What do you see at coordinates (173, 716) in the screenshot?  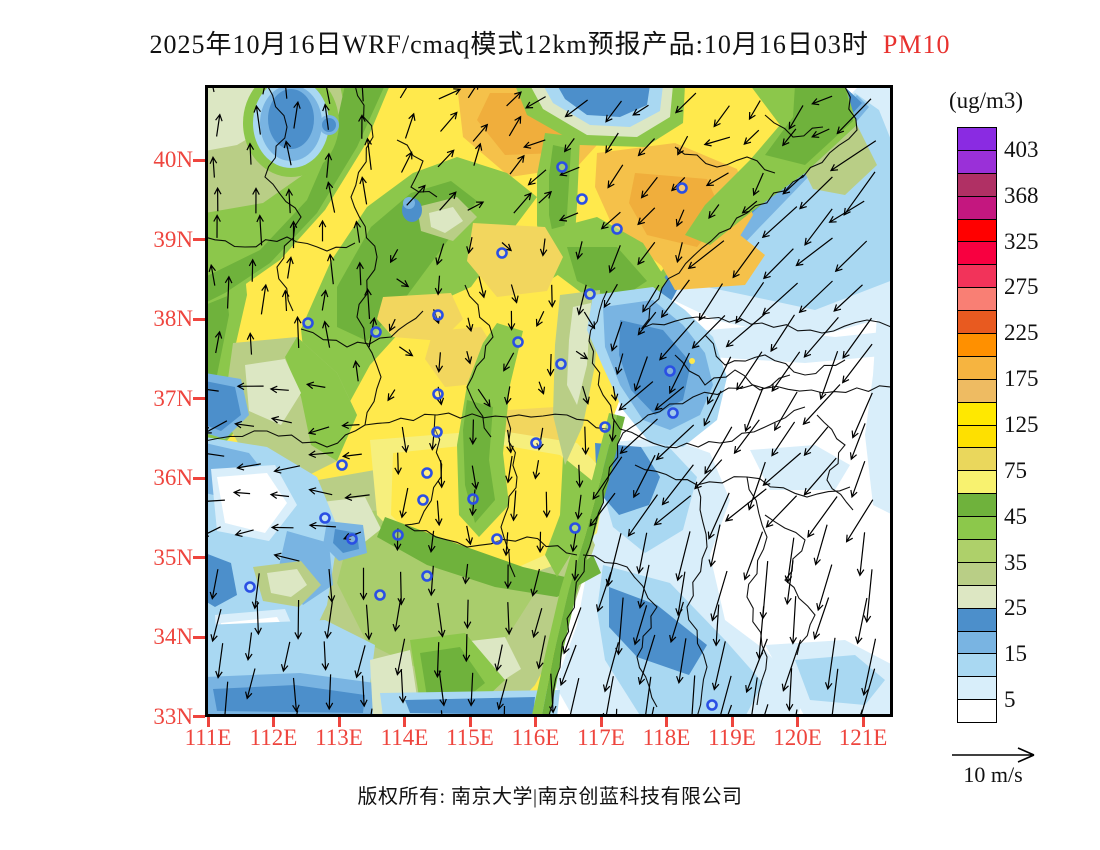 I see `lat-label-33N: 33N` at bounding box center [173, 716].